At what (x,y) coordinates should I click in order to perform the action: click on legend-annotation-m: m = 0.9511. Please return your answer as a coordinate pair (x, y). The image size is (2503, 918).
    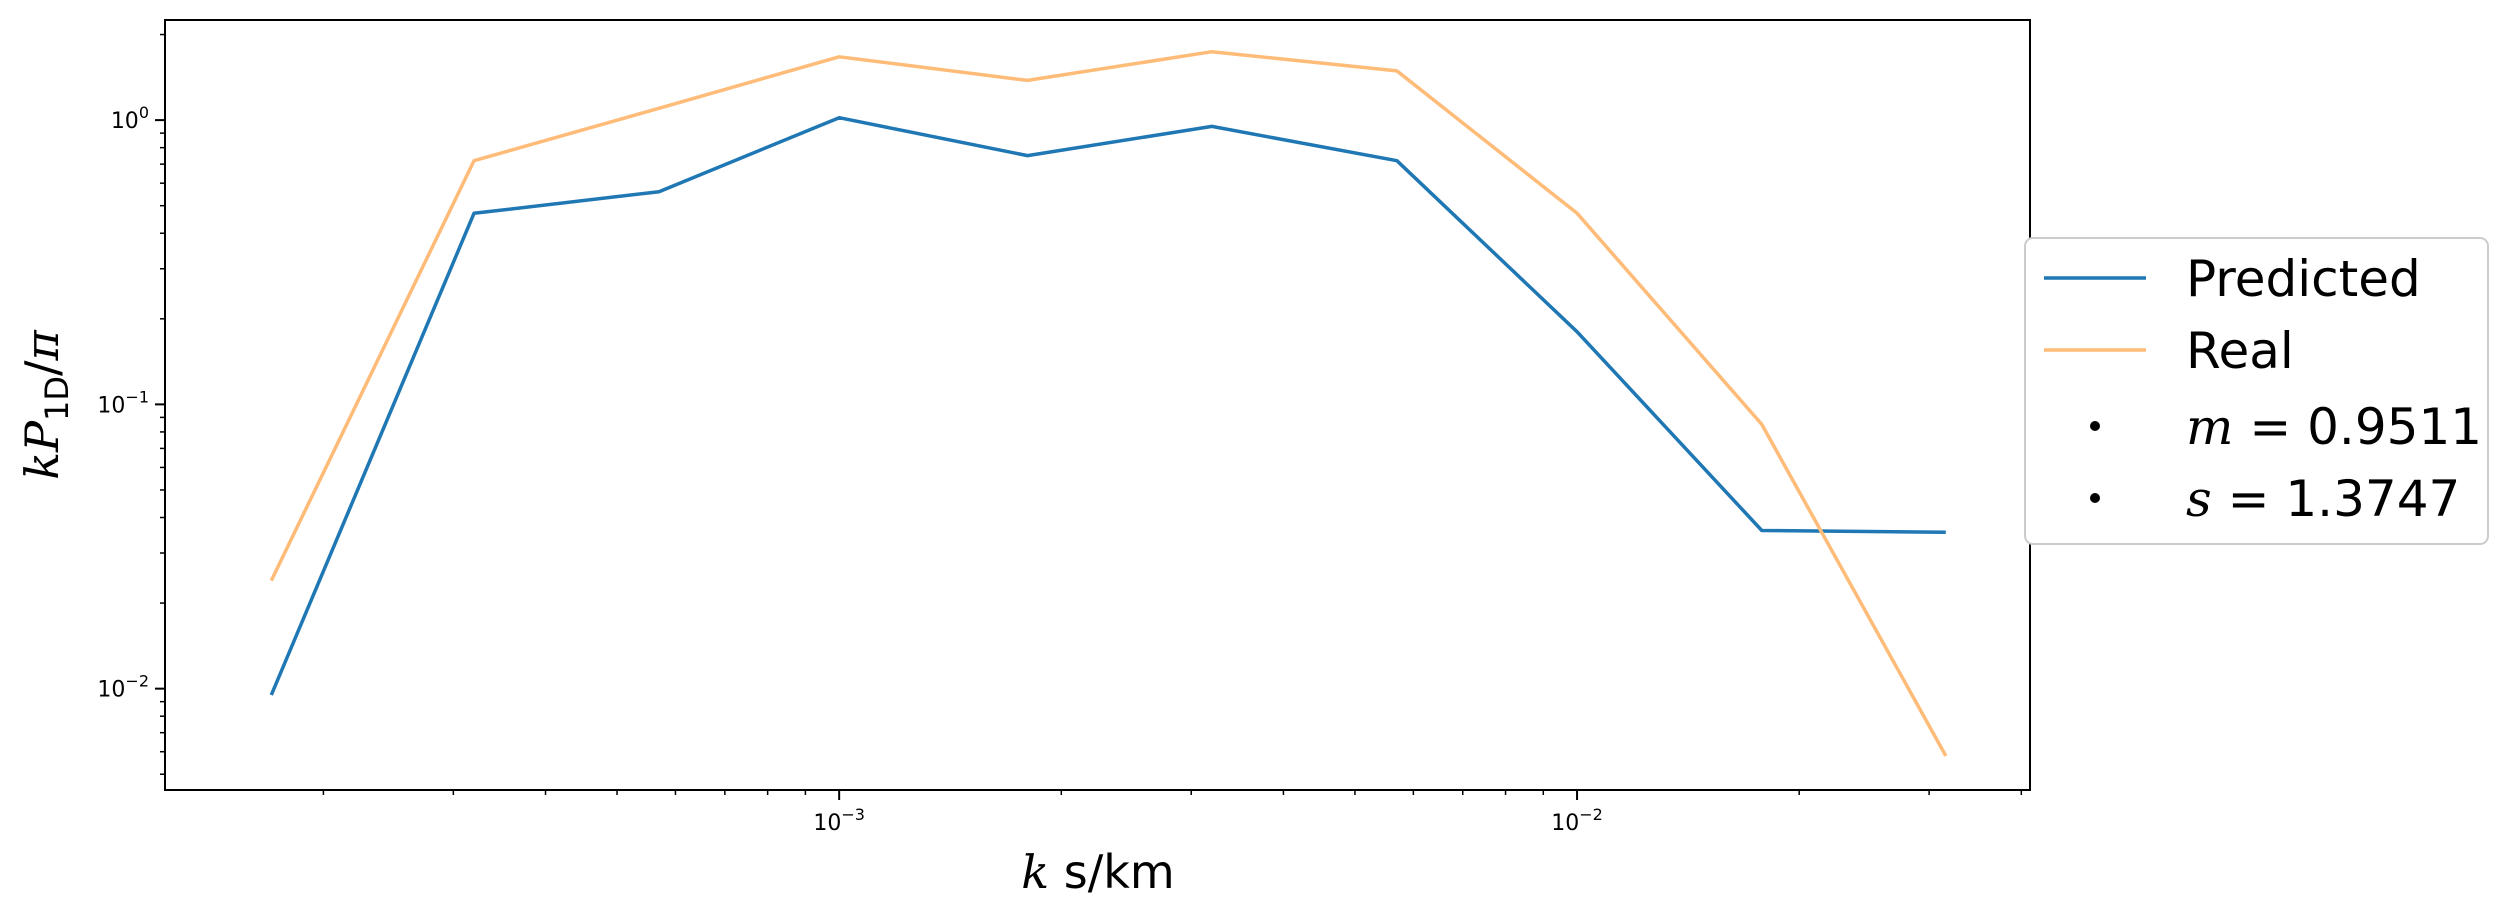
    Looking at the image, I should click on (2334, 427).